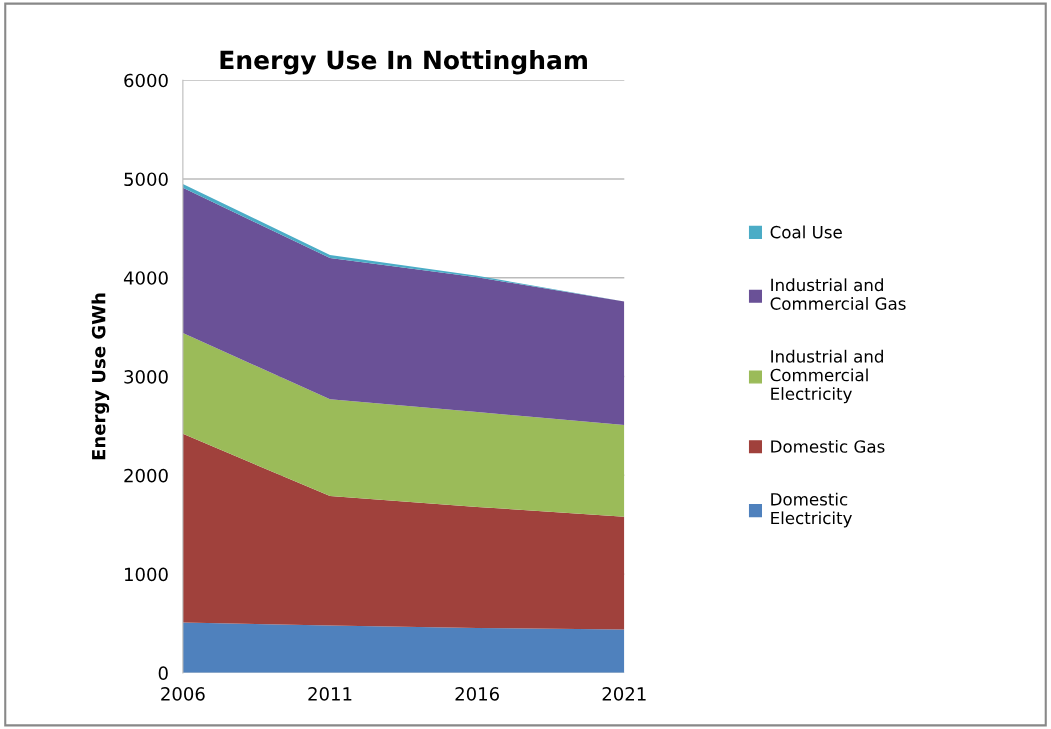 Image resolution: width=1051 pixels, height=729 pixels. Describe the element at coordinates (838, 294) in the screenshot. I see `legend-label: Industrial and Commercial Gas` at that location.